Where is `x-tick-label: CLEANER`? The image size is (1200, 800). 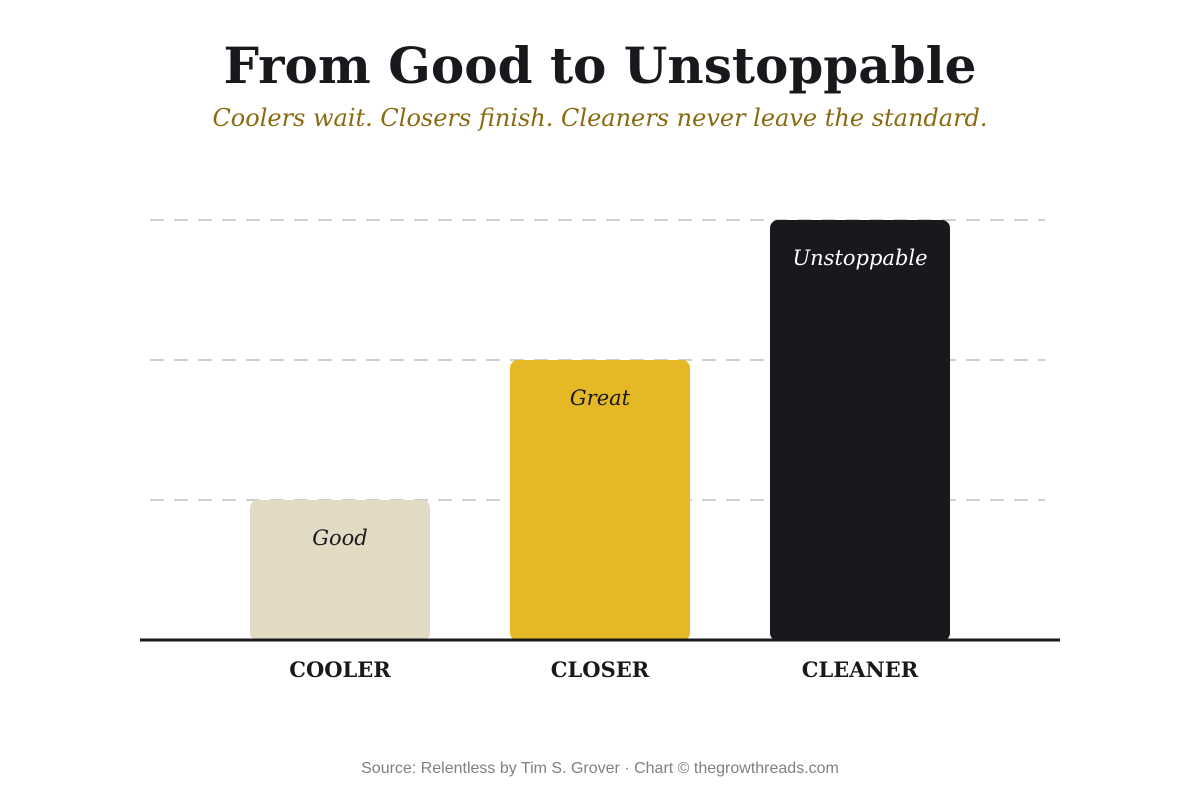 x-tick-label: CLEANER is located at coordinates (860, 669).